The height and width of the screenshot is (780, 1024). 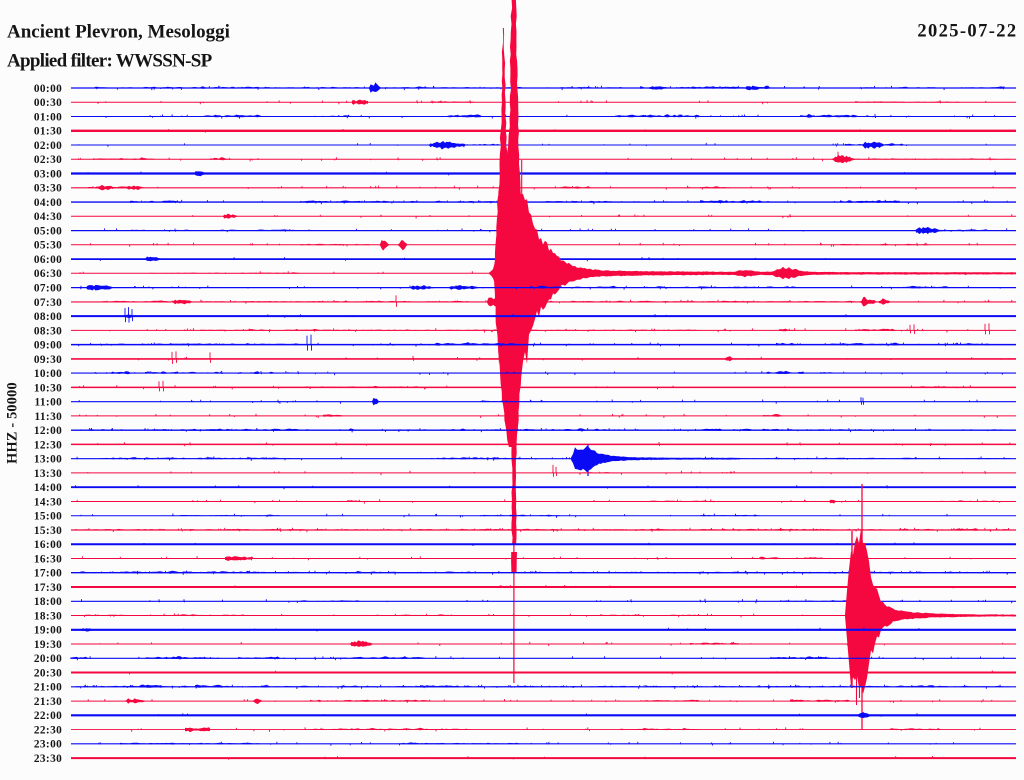 I want to click on svg-text: 02:30, so click(x=48, y=160).